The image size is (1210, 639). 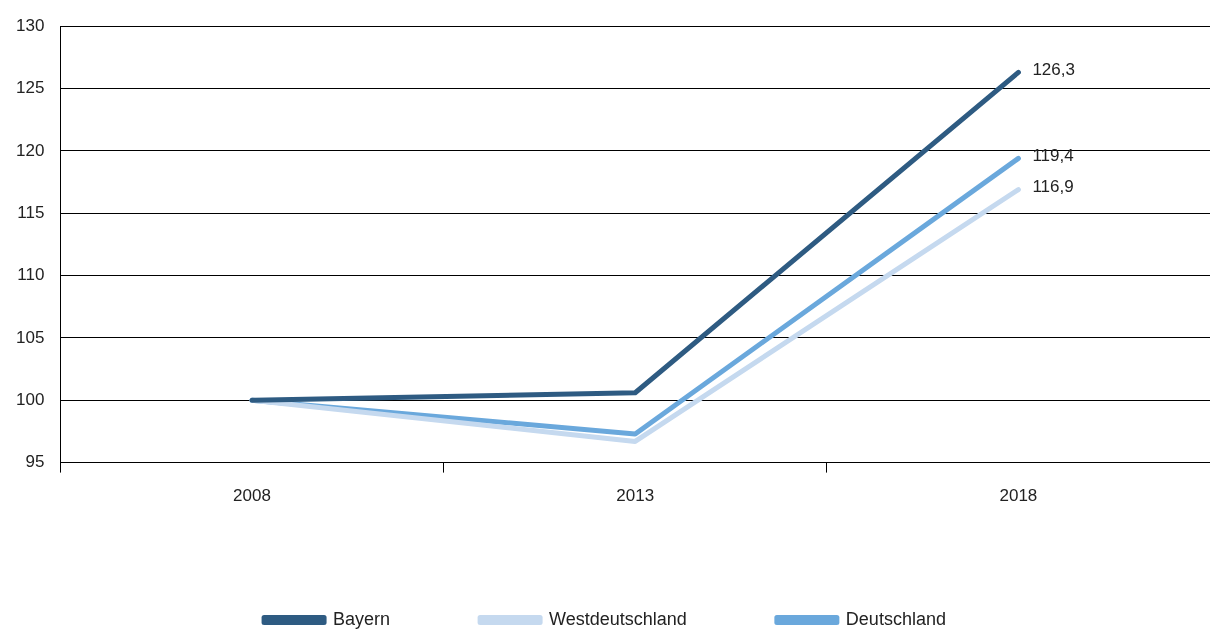 What do you see at coordinates (30, 88) in the screenshot?
I see `y-tick-label: 125` at bounding box center [30, 88].